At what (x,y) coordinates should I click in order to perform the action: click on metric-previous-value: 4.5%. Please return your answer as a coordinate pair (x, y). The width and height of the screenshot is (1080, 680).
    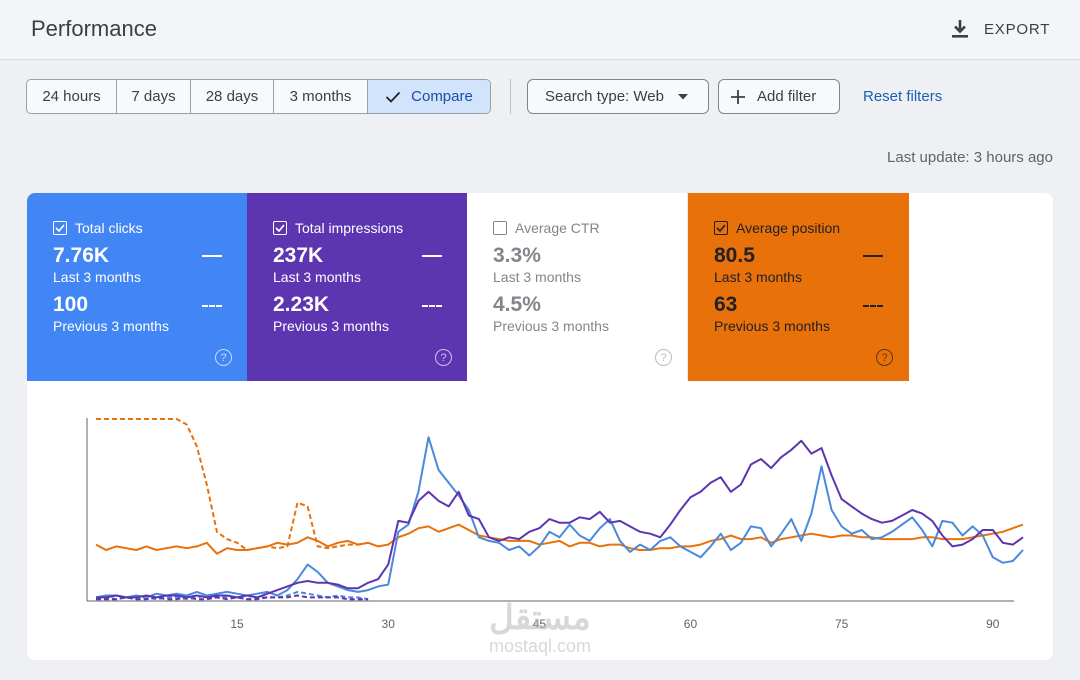
    Looking at the image, I should click on (517, 304).